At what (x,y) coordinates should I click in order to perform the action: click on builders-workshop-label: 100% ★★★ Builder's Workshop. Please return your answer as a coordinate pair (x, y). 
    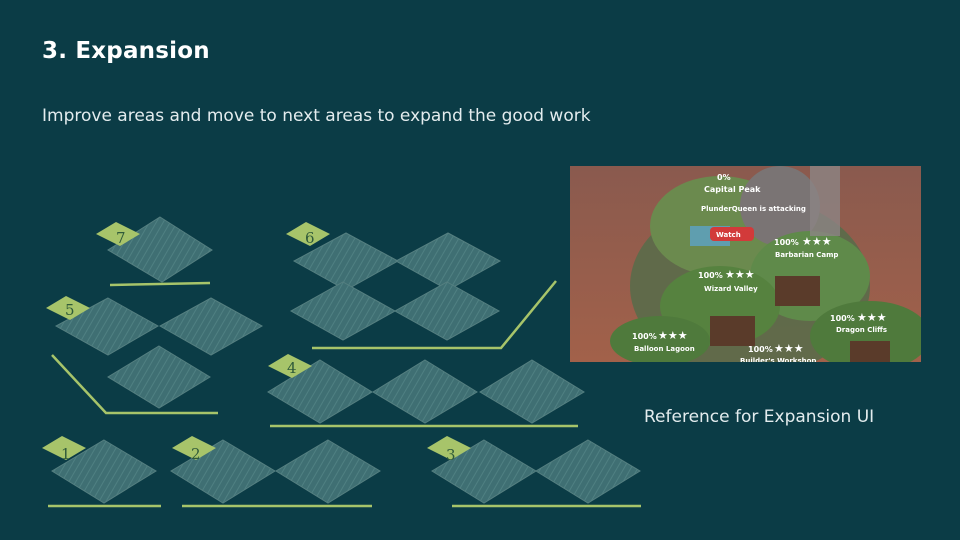
    Looking at the image, I should click on (778, 352).